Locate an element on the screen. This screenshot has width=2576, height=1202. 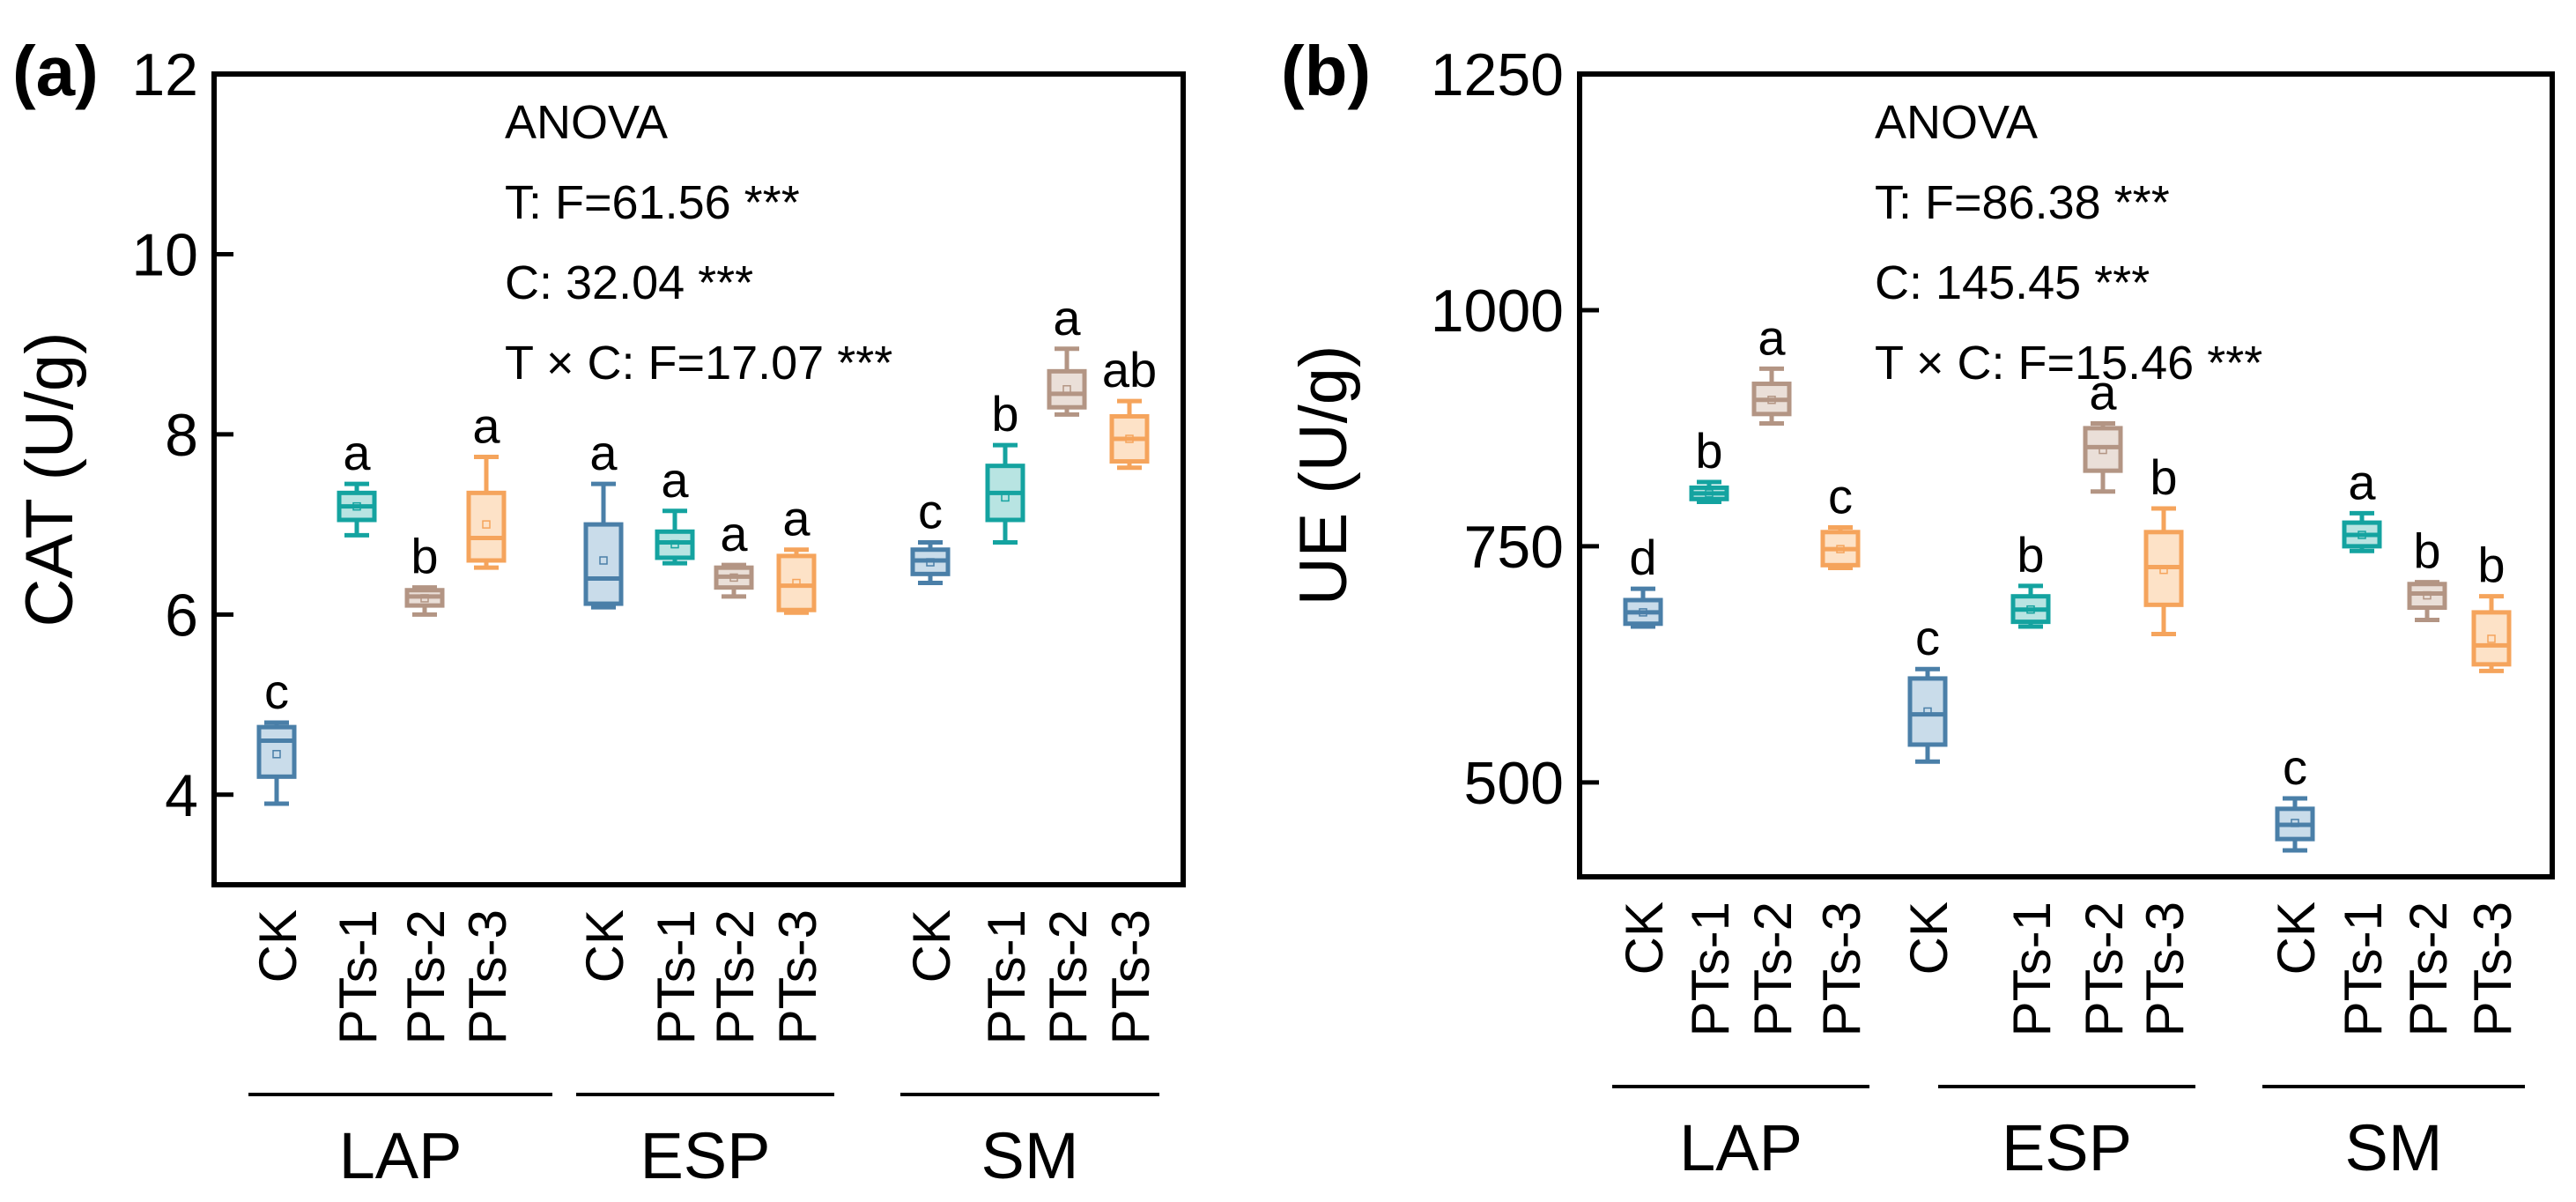
significance-letter: d is located at coordinates (1642, 557).